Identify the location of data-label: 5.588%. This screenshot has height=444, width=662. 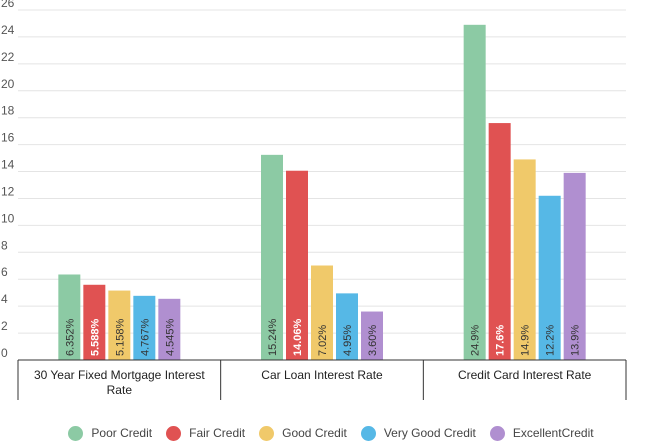
(95, 337).